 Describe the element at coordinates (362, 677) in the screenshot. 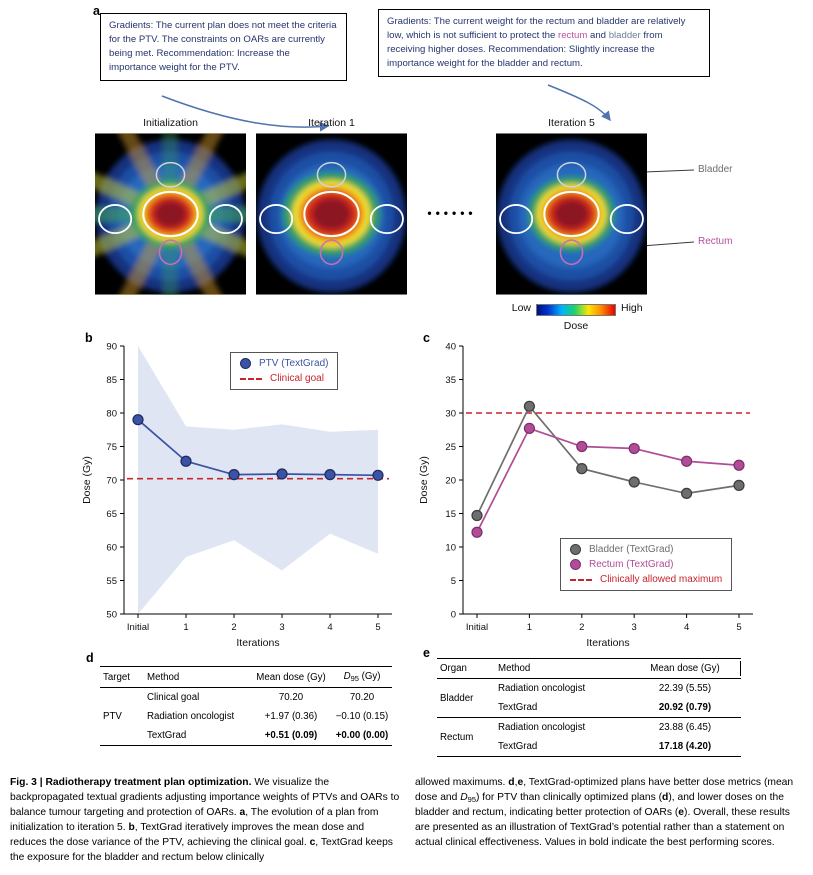

I see `header-d95: D95 (Gy)` at that location.